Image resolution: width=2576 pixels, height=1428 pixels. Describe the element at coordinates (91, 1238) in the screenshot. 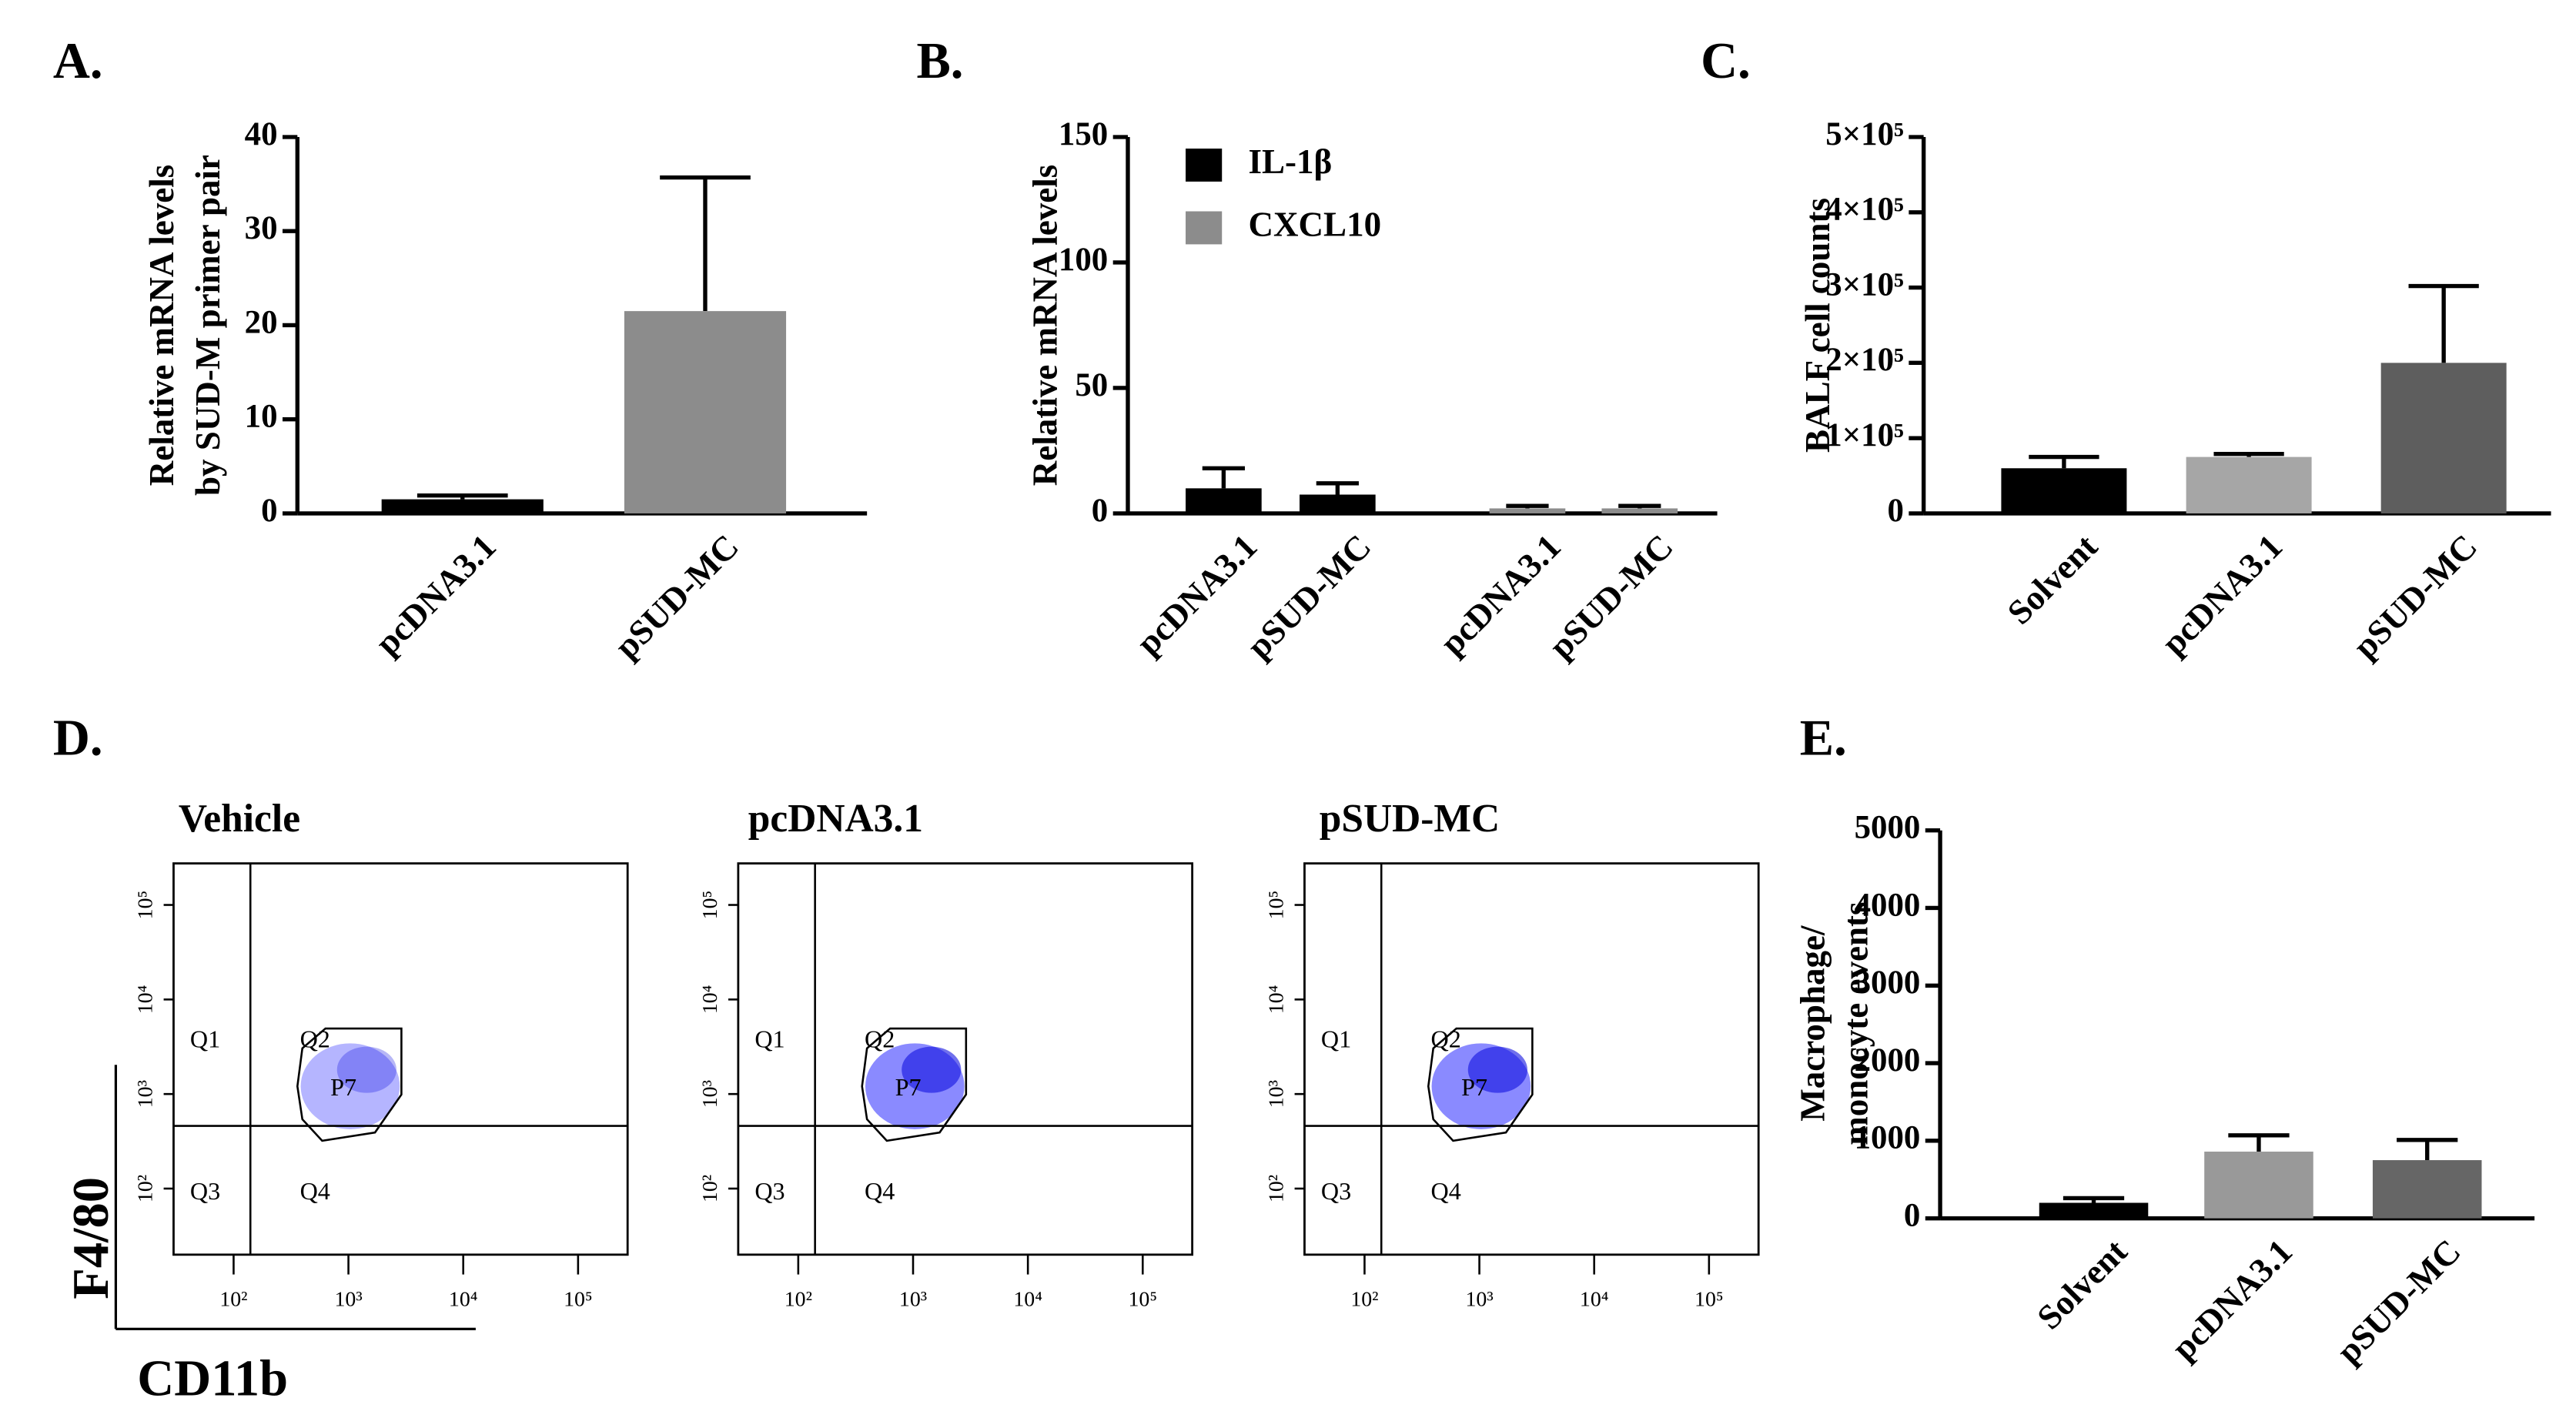

I see `y-axis-label: F4/80` at that location.